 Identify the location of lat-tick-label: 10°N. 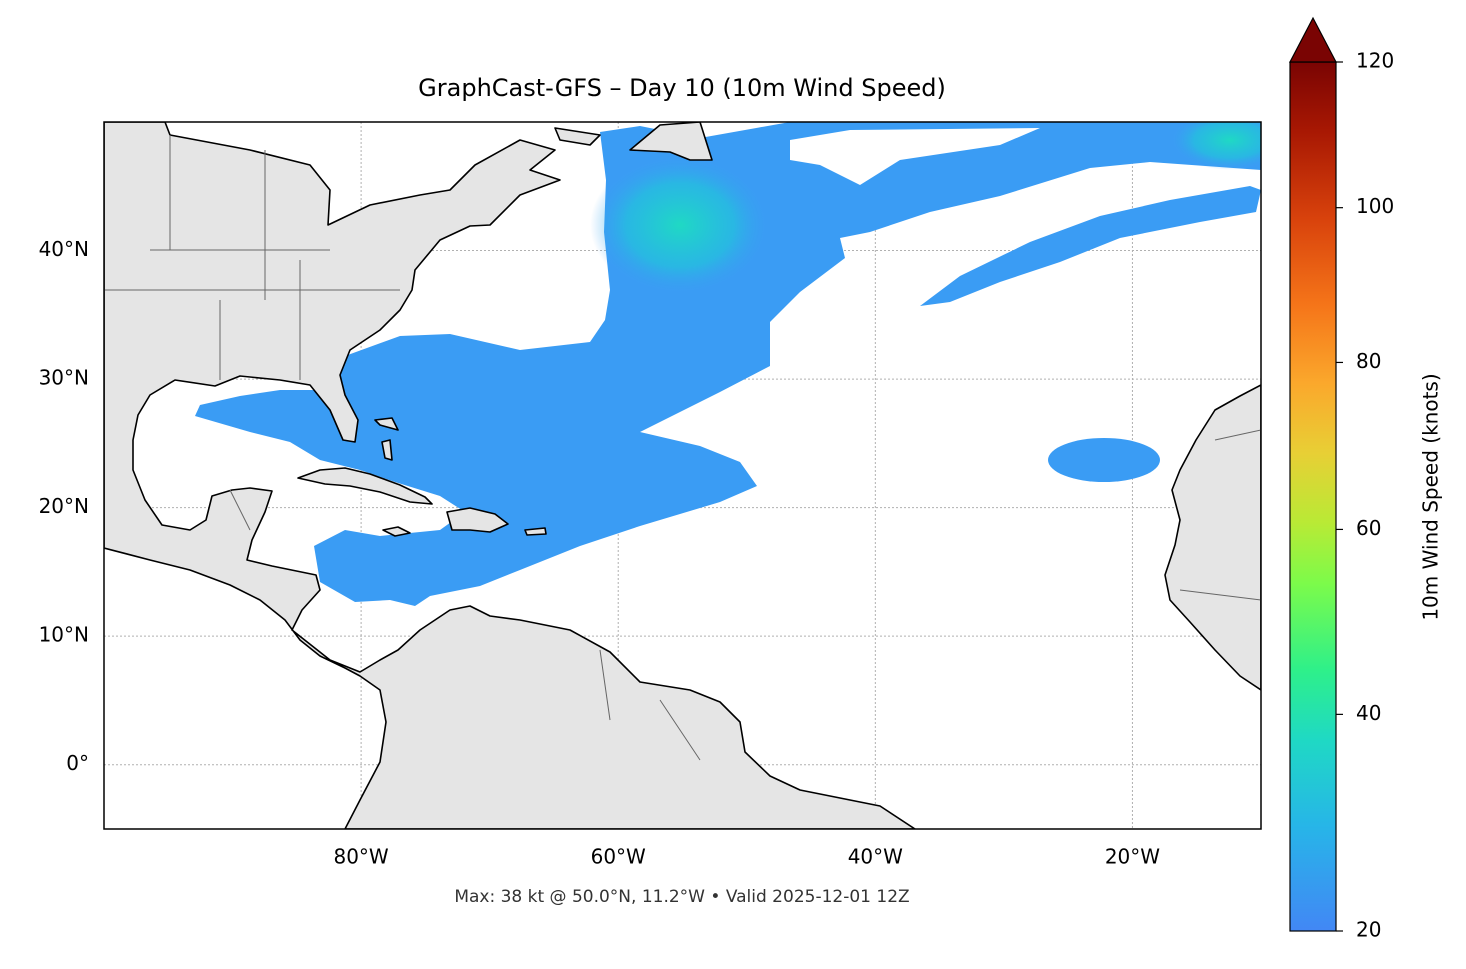
(64, 635).